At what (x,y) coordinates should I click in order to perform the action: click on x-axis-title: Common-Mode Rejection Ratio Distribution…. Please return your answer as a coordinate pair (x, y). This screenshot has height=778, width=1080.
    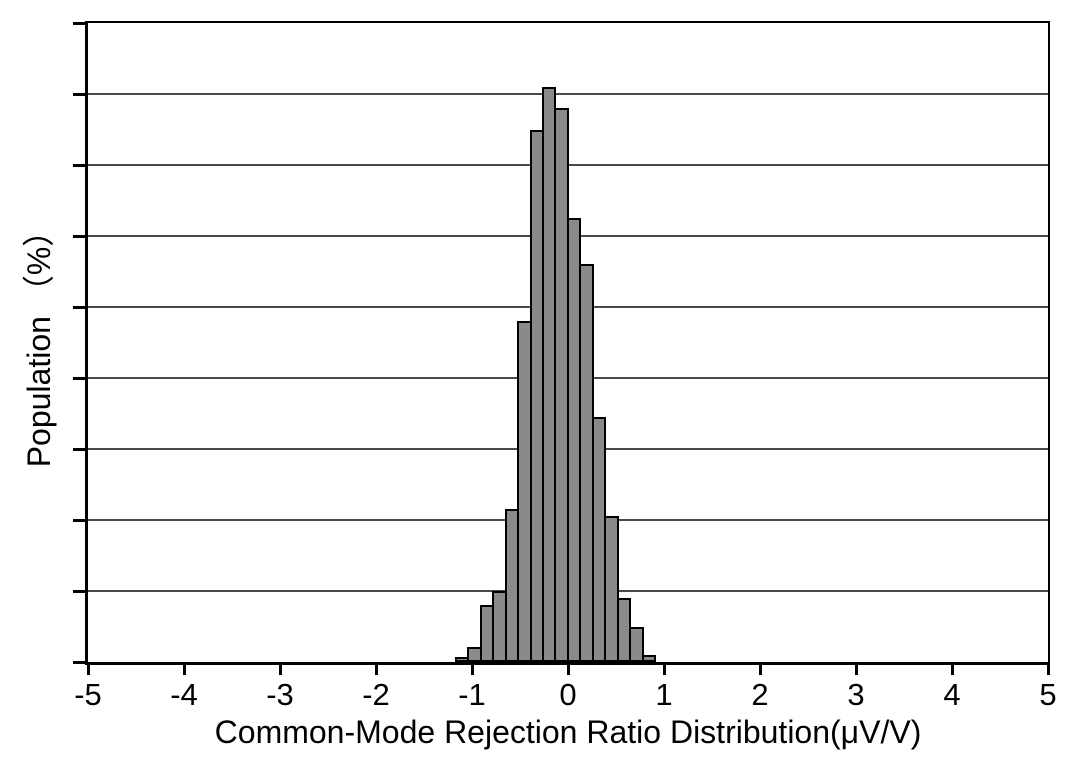
    Looking at the image, I should click on (568, 732).